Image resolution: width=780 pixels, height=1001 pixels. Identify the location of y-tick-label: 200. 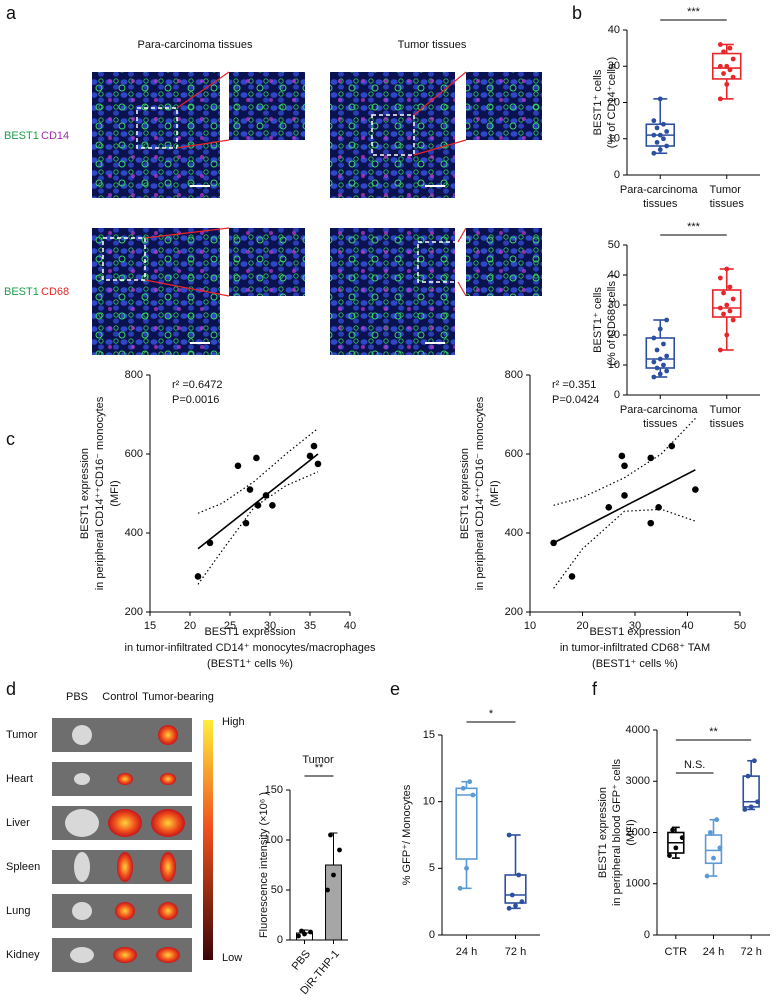
(514, 612).